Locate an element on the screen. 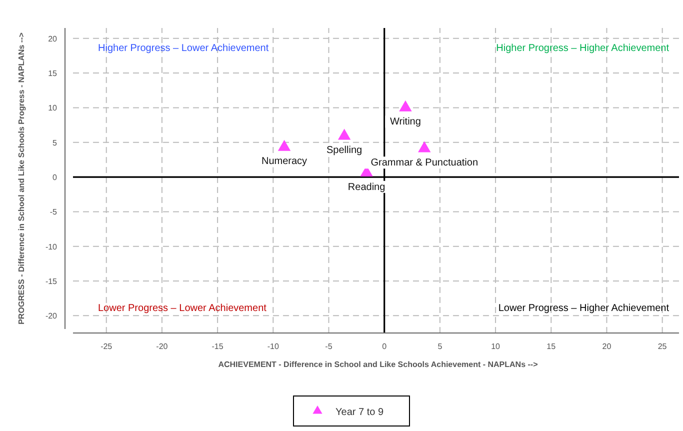 The height and width of the screenshot is (431, 683). x-tick-label: 0 is located at coordinates (385, 346).